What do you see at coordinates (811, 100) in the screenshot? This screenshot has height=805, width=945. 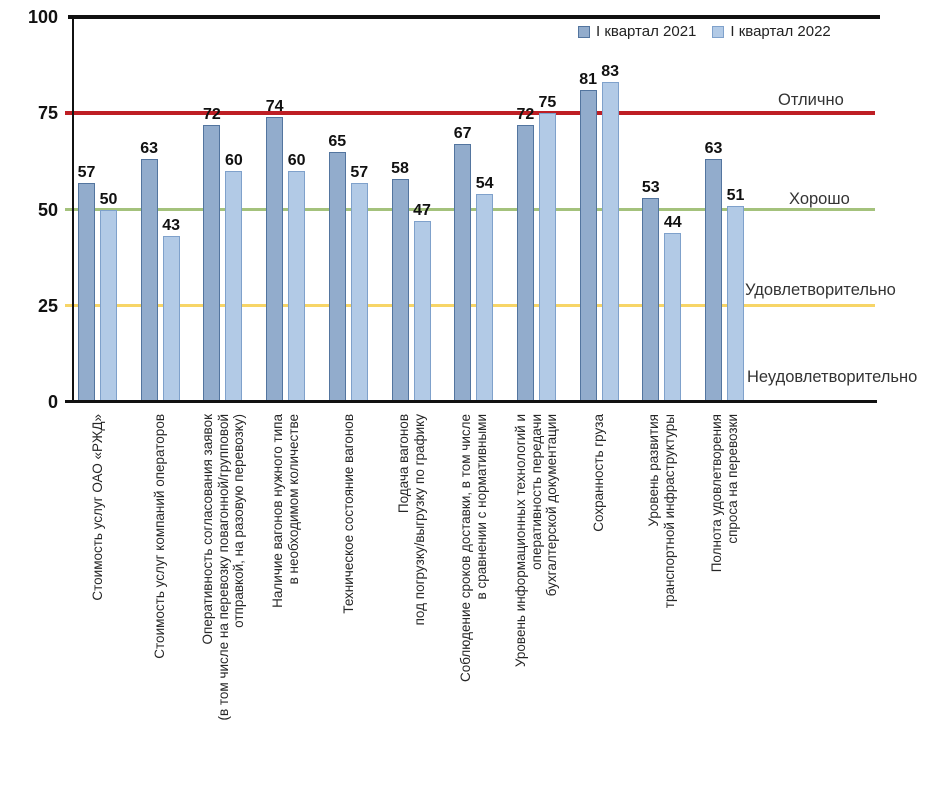 I see `rating-label: Отлично` at bounding box center [811, 100].